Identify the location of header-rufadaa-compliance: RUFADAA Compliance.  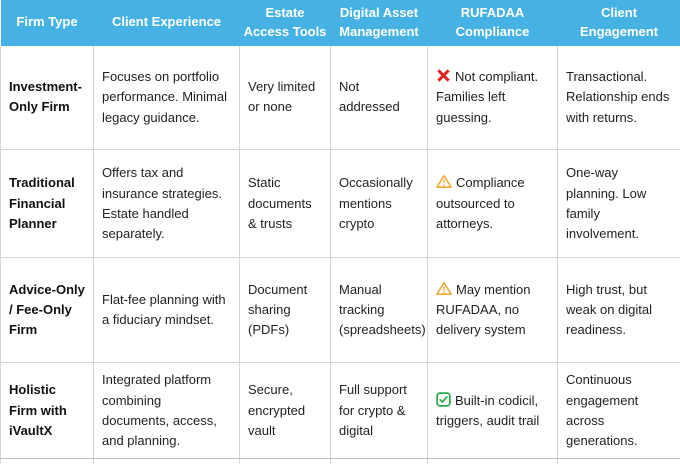
(492, 23).